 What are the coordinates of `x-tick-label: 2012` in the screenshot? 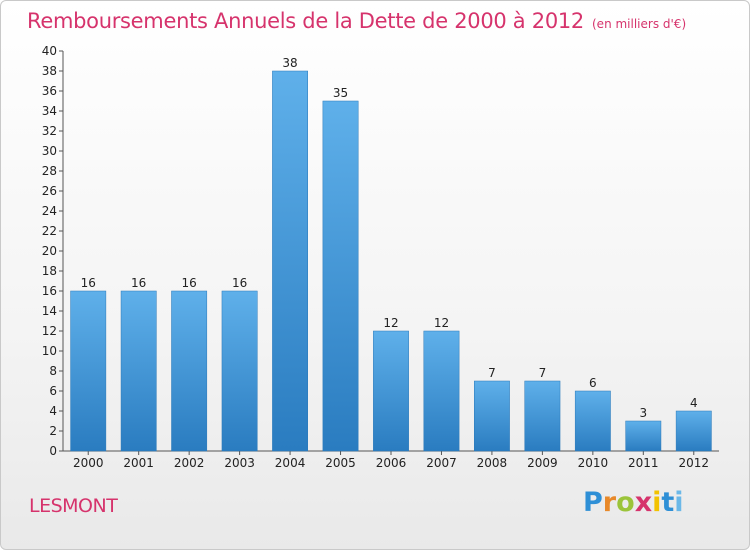 It's located at (693, 463).